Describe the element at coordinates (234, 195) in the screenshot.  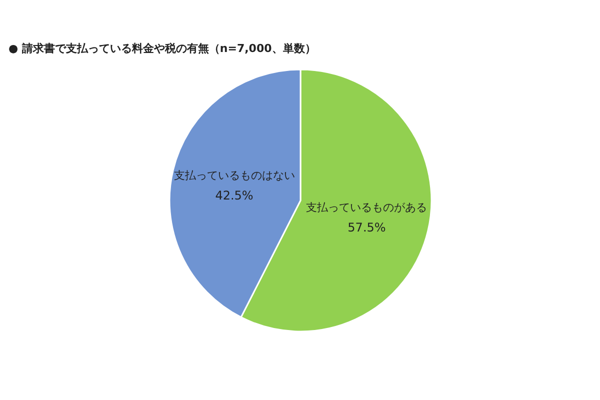
I see `data-label: 42.5%` at that location.